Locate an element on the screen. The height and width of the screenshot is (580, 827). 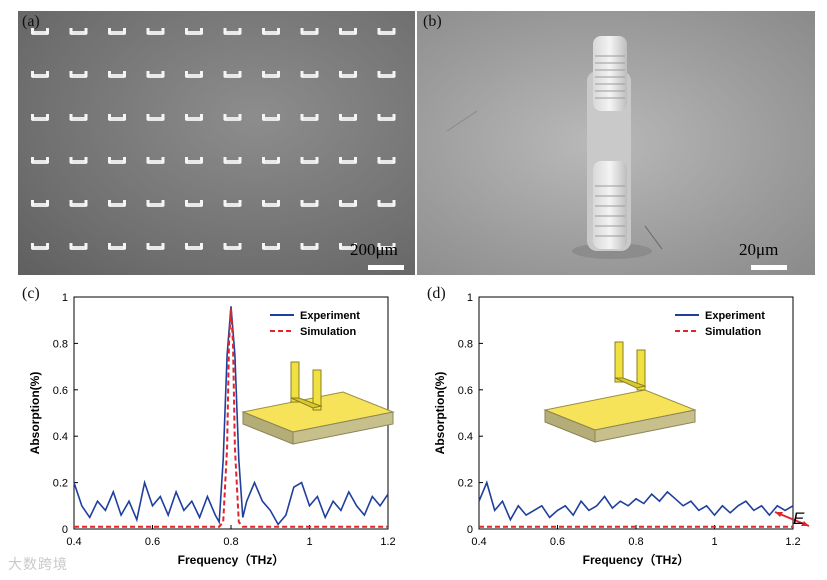
sem-closeup-structure is located at coordinates (554, 147).